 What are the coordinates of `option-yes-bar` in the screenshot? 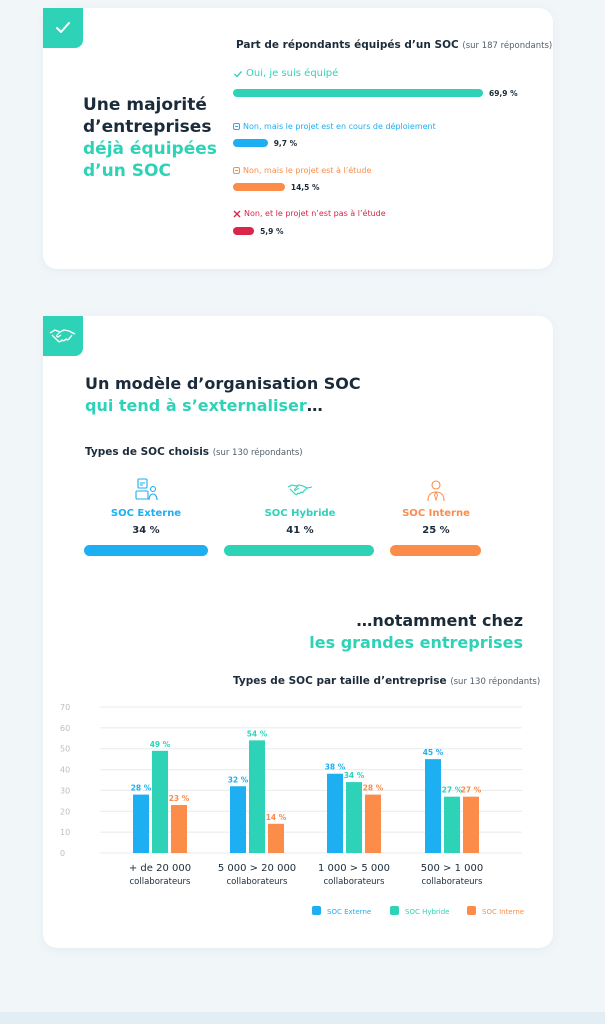 It's located at (358, 93).